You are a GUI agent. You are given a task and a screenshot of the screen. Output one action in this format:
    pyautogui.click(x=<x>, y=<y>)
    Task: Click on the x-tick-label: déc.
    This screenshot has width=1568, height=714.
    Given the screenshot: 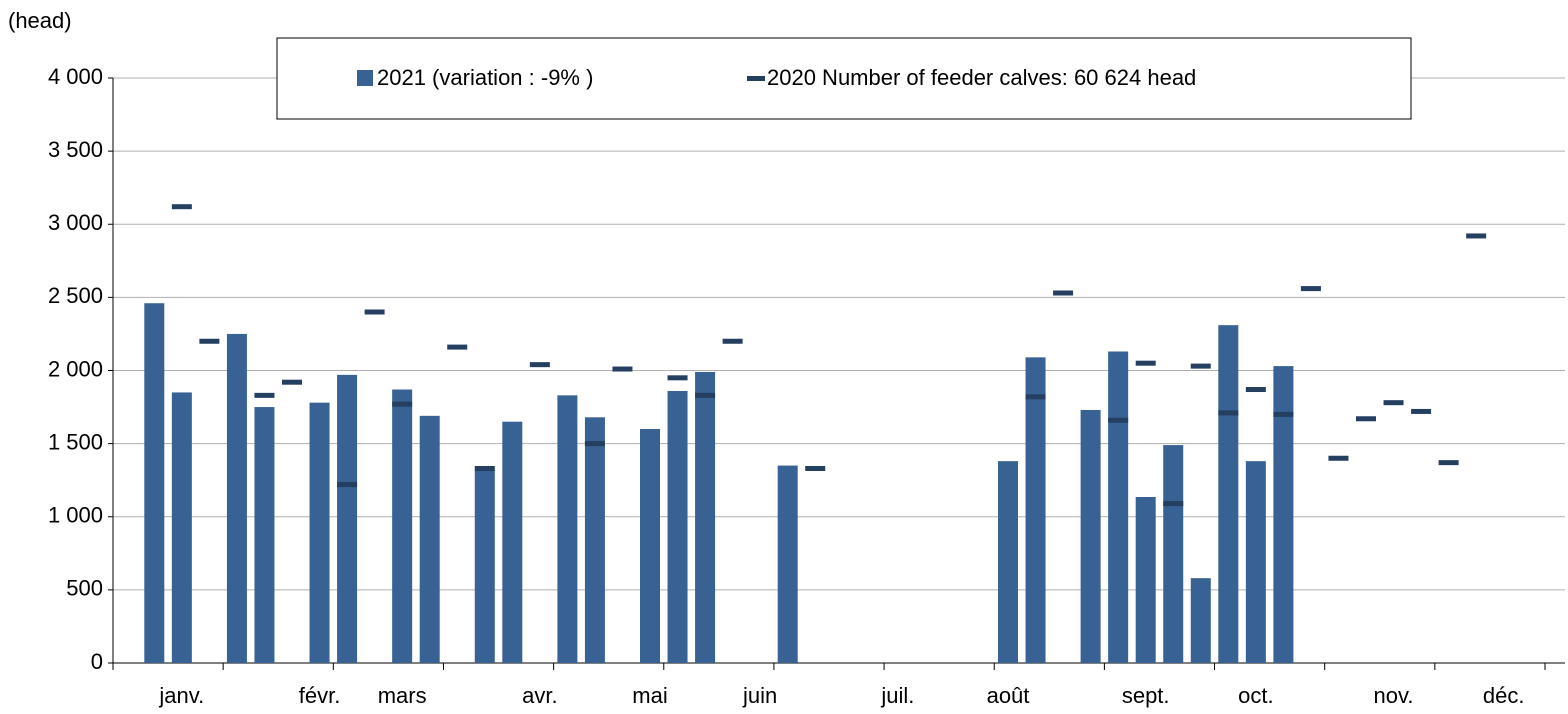 What is the action you would take?
    pyautogui.click(x=1504, y=695)
    